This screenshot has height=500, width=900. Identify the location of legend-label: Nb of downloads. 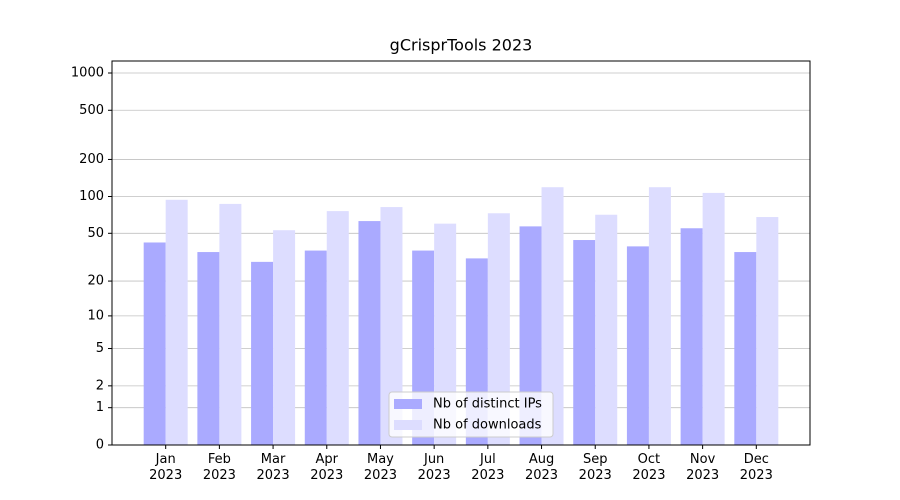
(487, 425).